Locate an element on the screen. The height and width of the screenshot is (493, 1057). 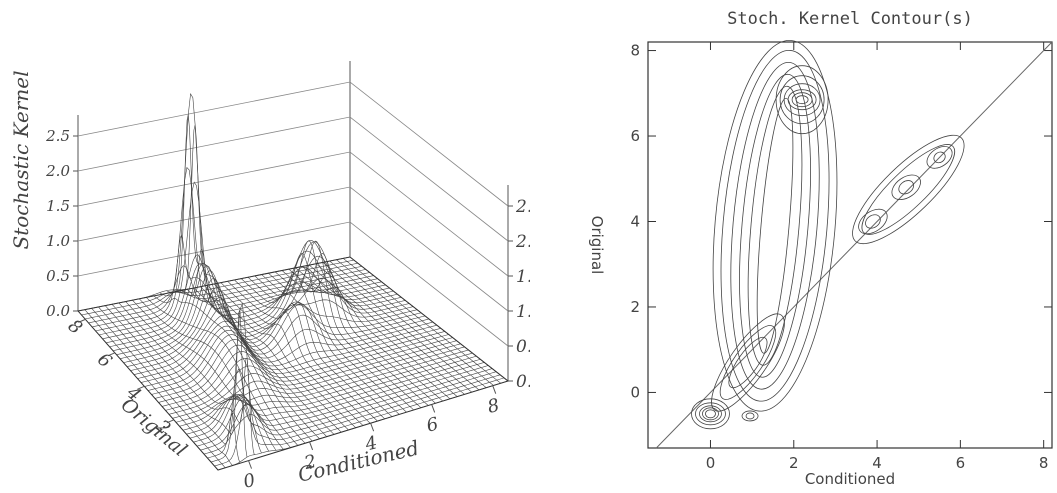
z-tick-label-right: 2.0 is located at coordinates (522, 242).